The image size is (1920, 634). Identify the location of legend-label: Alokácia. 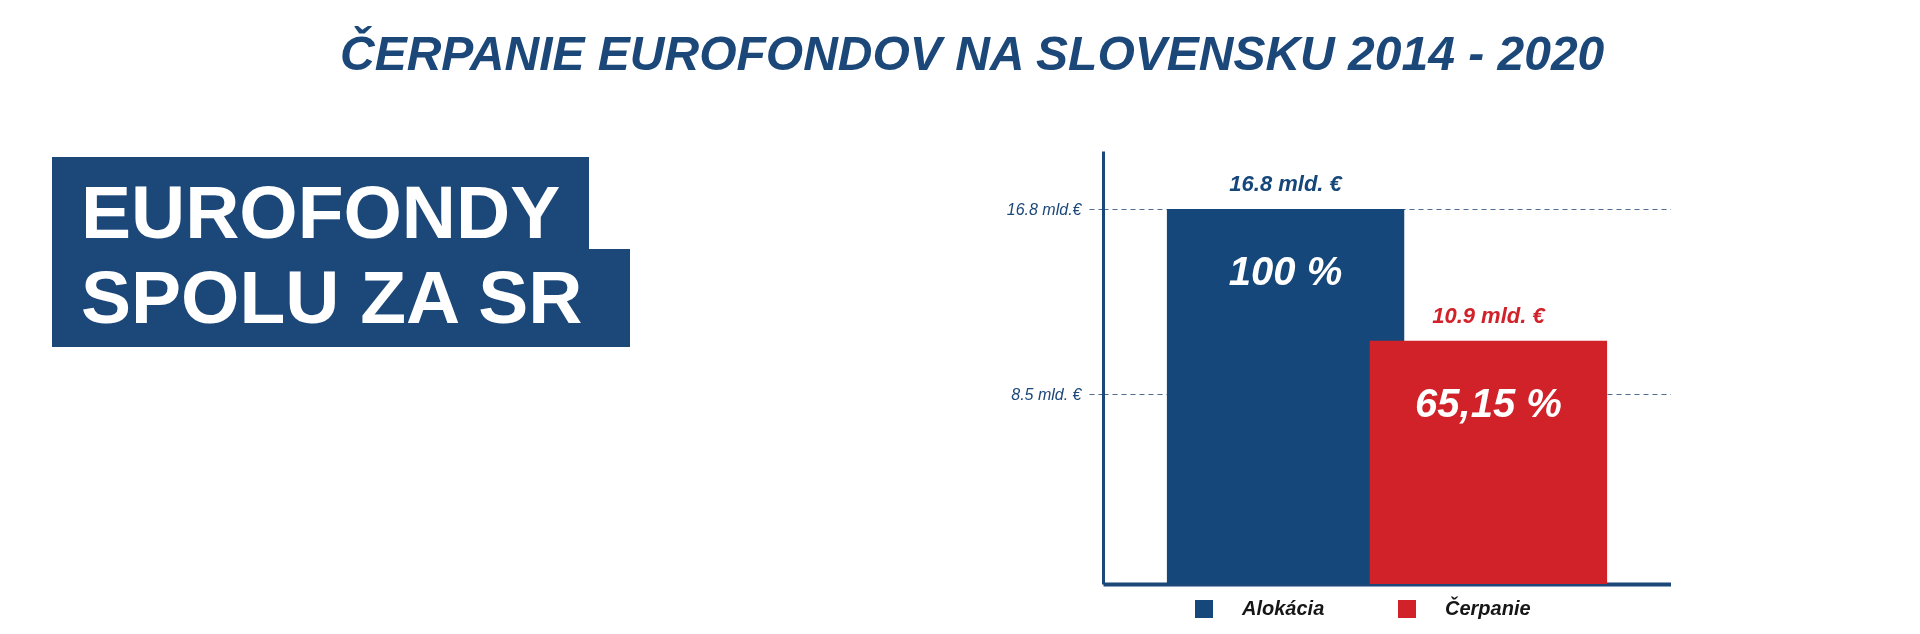
(1283, 608).